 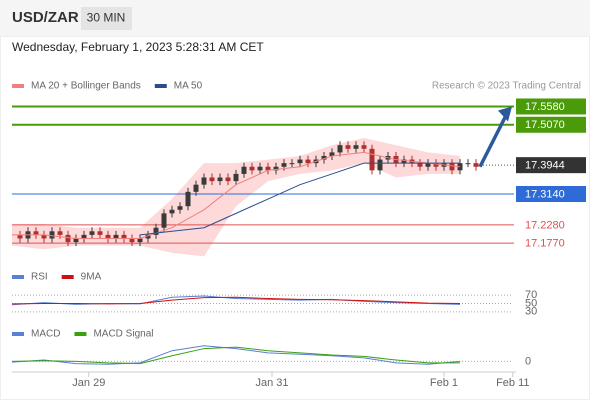 I want to click on y-tick-label: 70, so click(x=531, y=295).